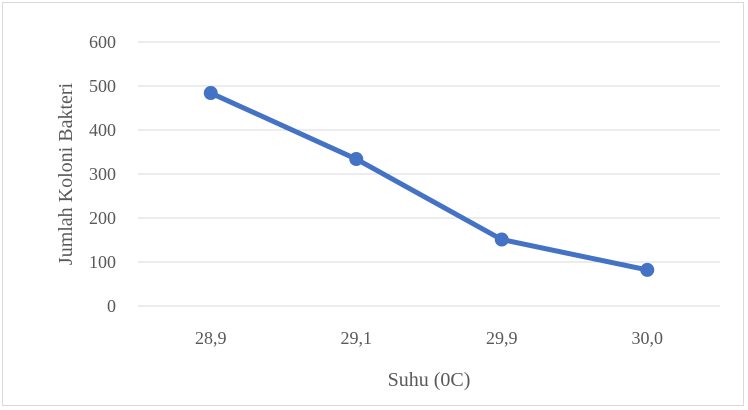  Describe the element at coordinates (102, 218) in the screenshot. I see `y-tick-label: 200` at that location.